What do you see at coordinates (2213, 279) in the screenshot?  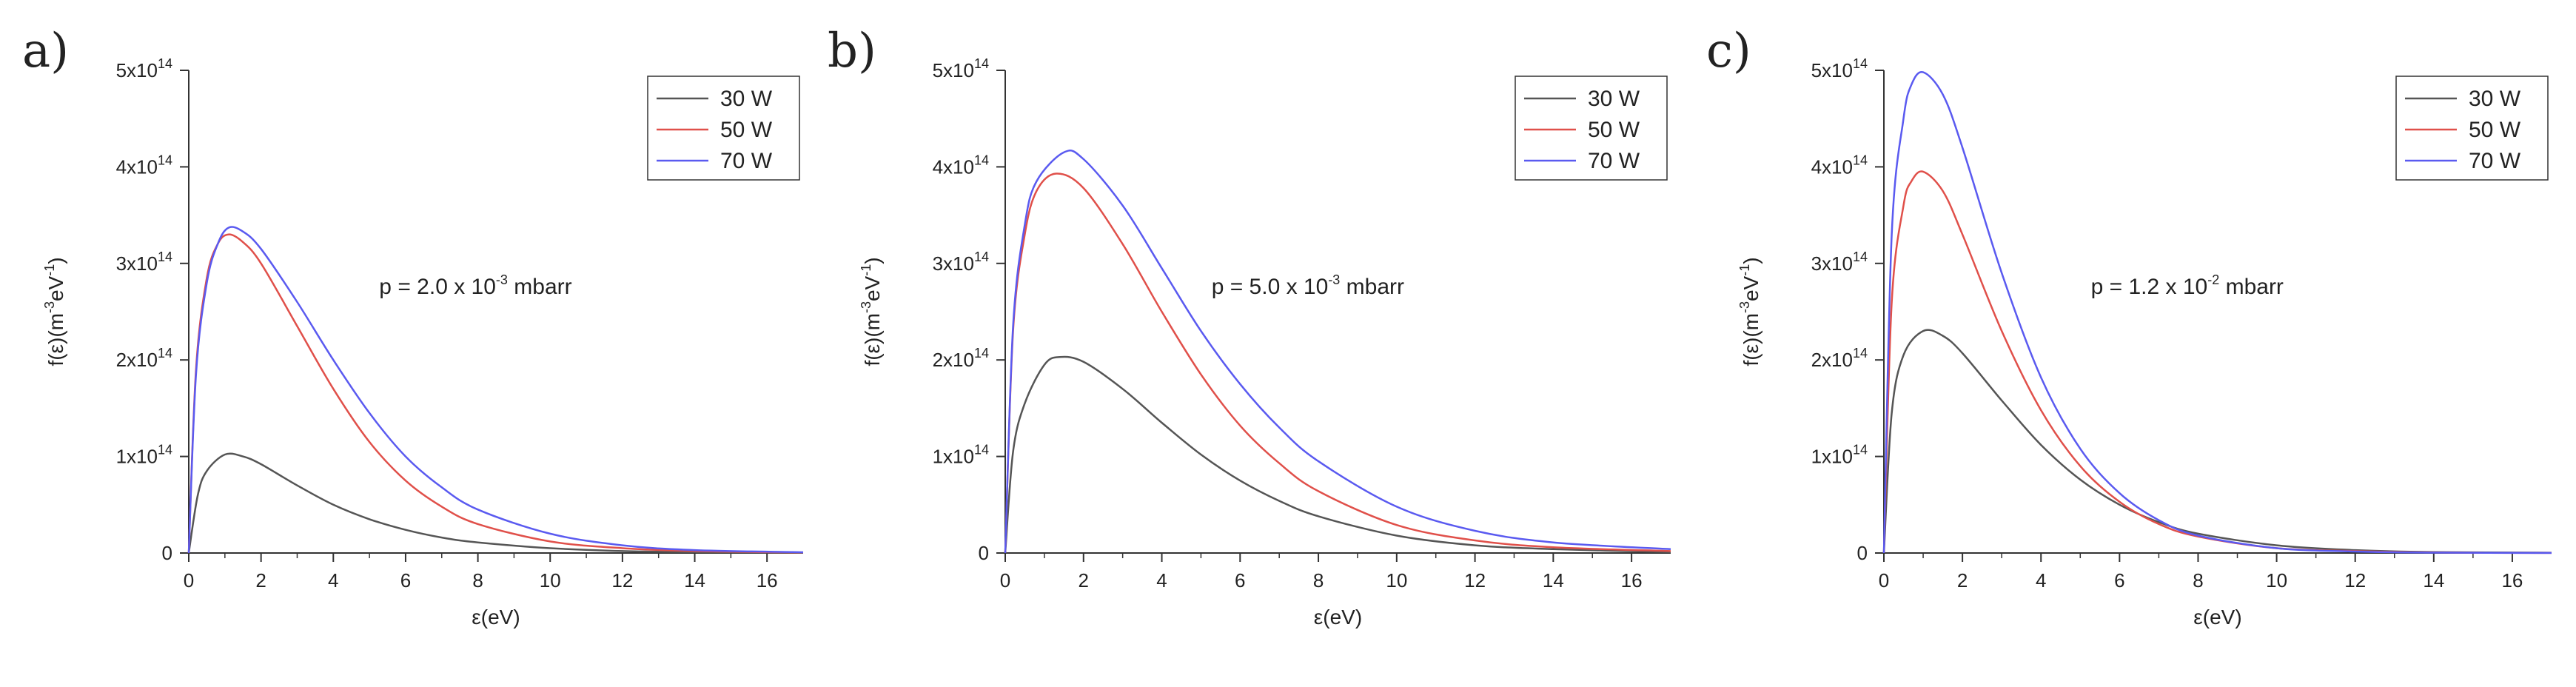 I see `annotation-exponent: -2` at bounding box center [2213, 279].